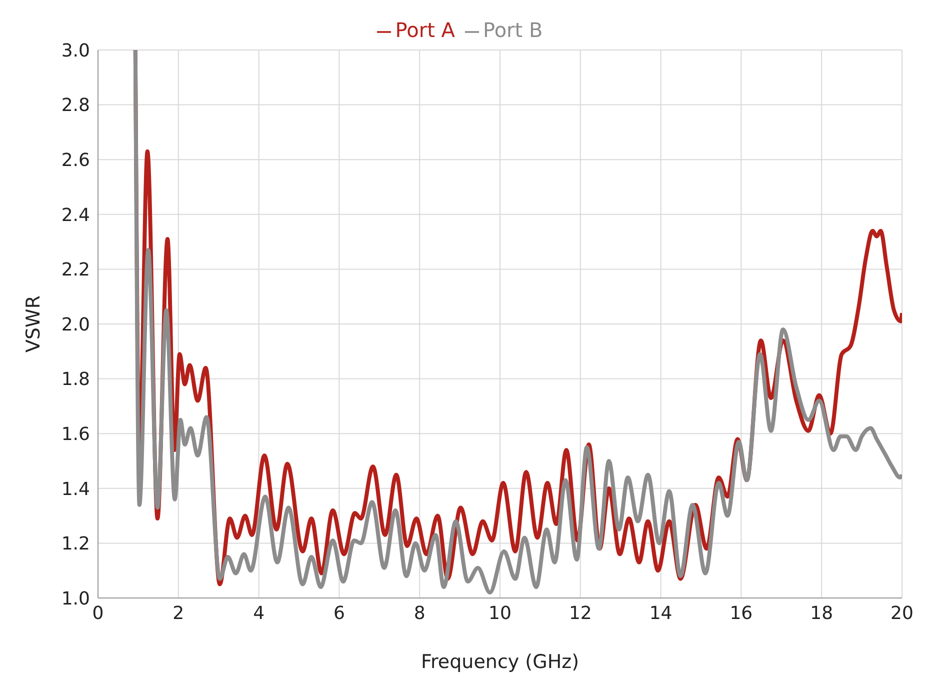  Describe the element at coordinates (75, 160) in the screenshot. I see `y-tick-label: 2.6` at that location.